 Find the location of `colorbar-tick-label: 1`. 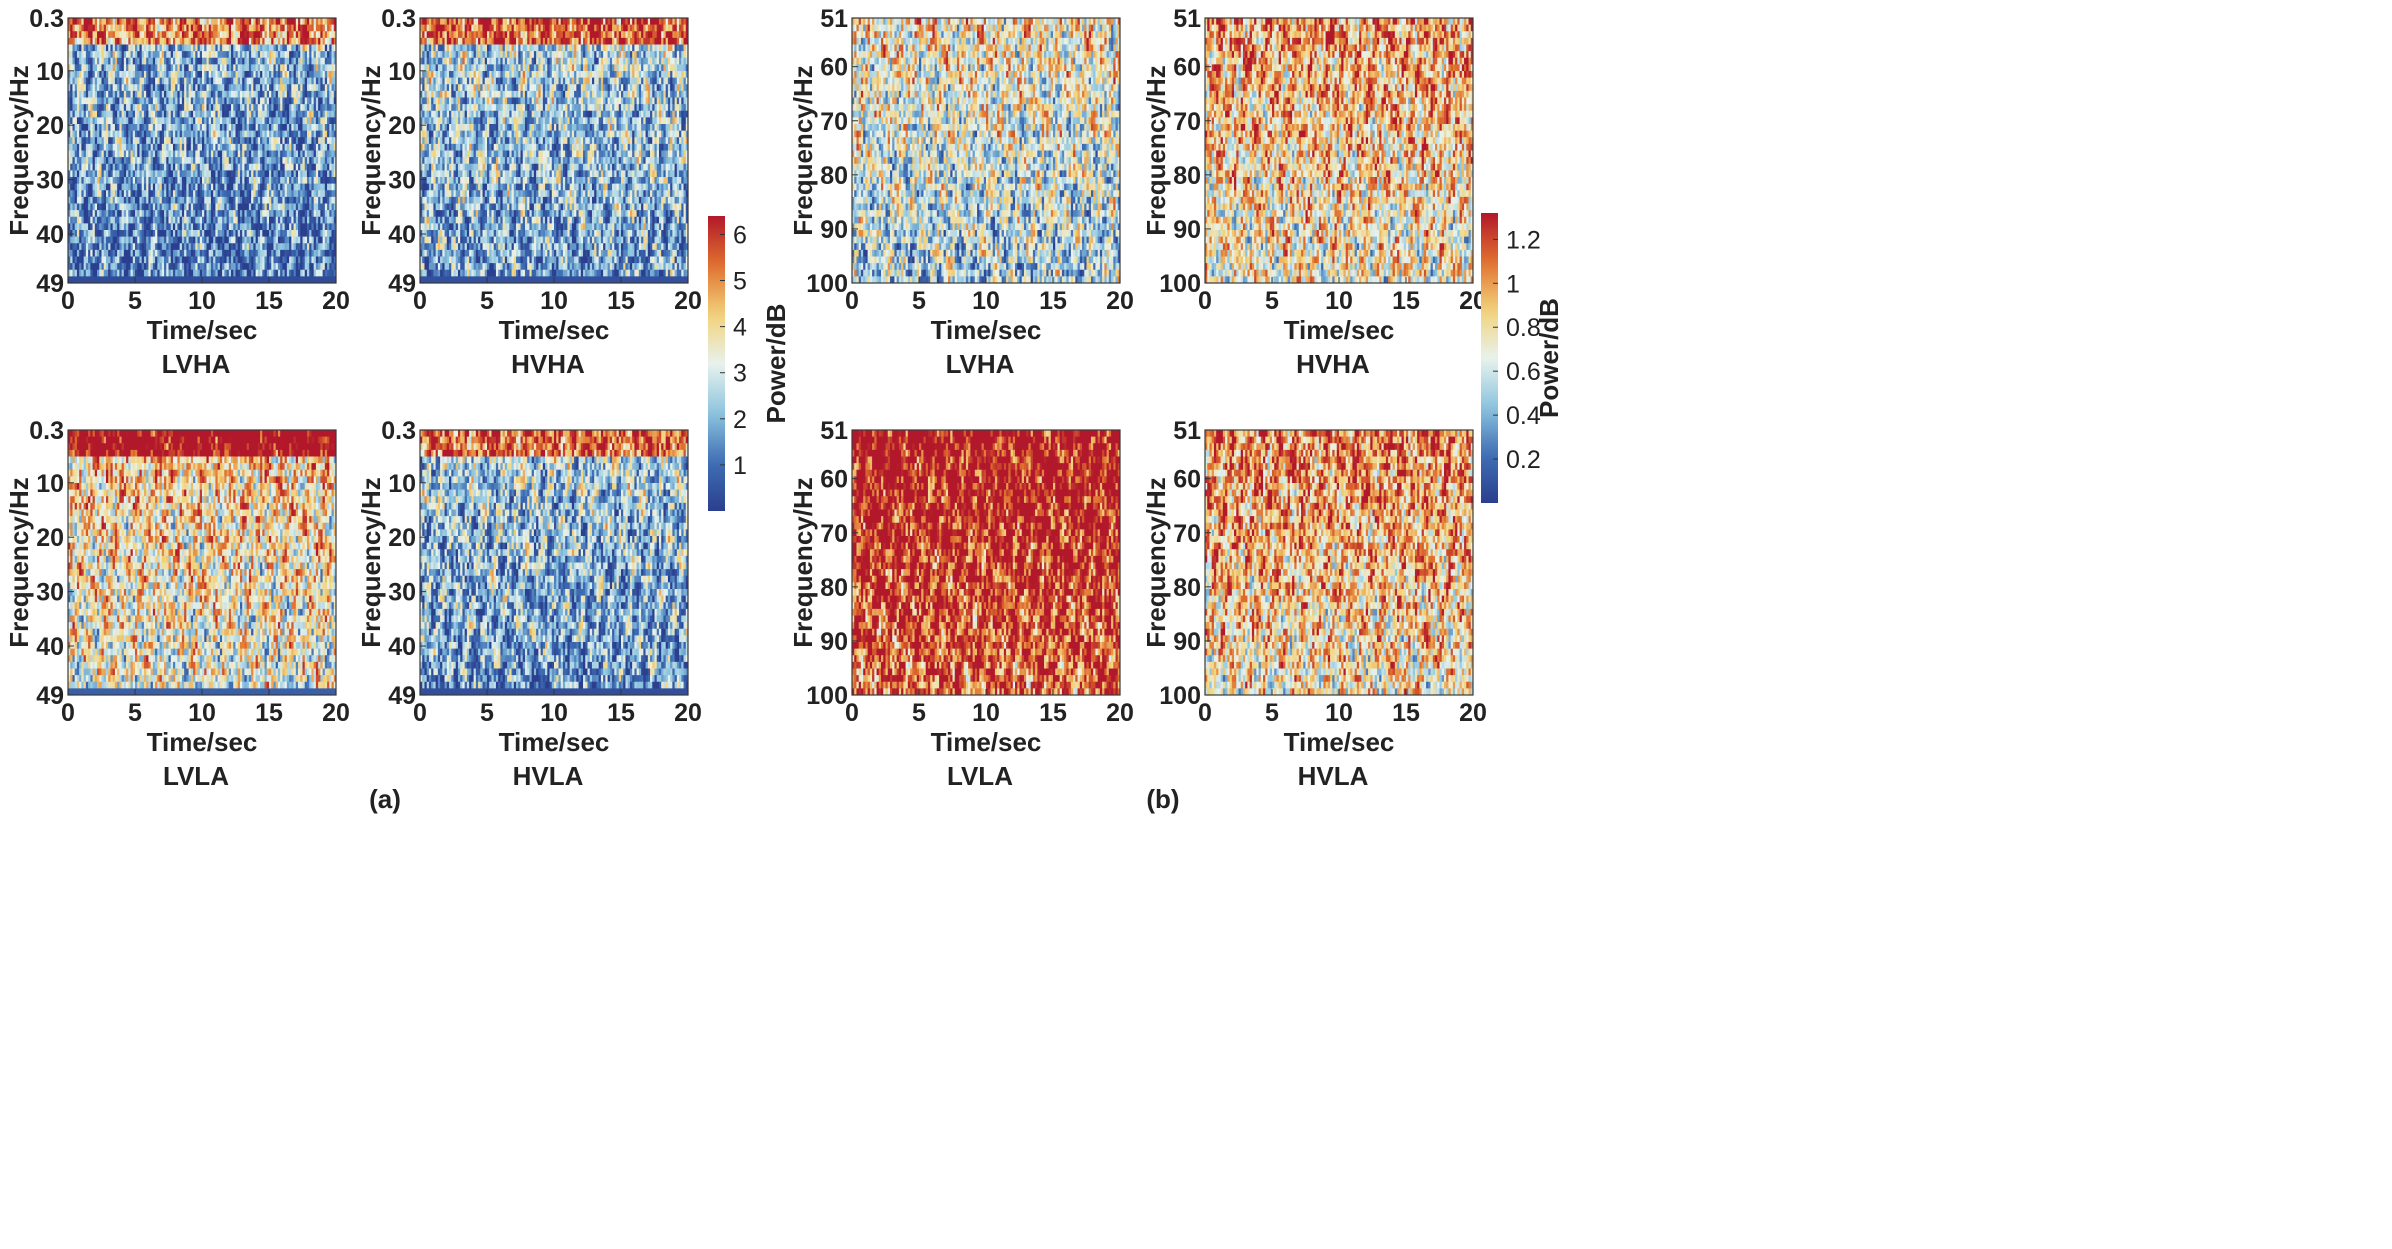

colorbar-tick-label: 1 is located at coordinates (1513, 284).